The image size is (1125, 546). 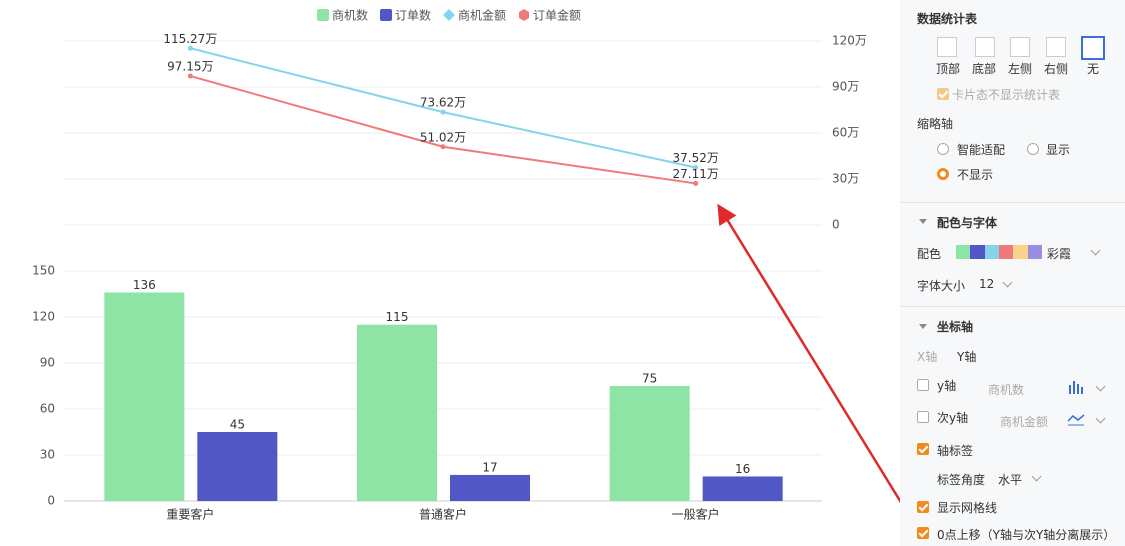 I want to click on position-label: 左侧, so click(x=1020, y=69).